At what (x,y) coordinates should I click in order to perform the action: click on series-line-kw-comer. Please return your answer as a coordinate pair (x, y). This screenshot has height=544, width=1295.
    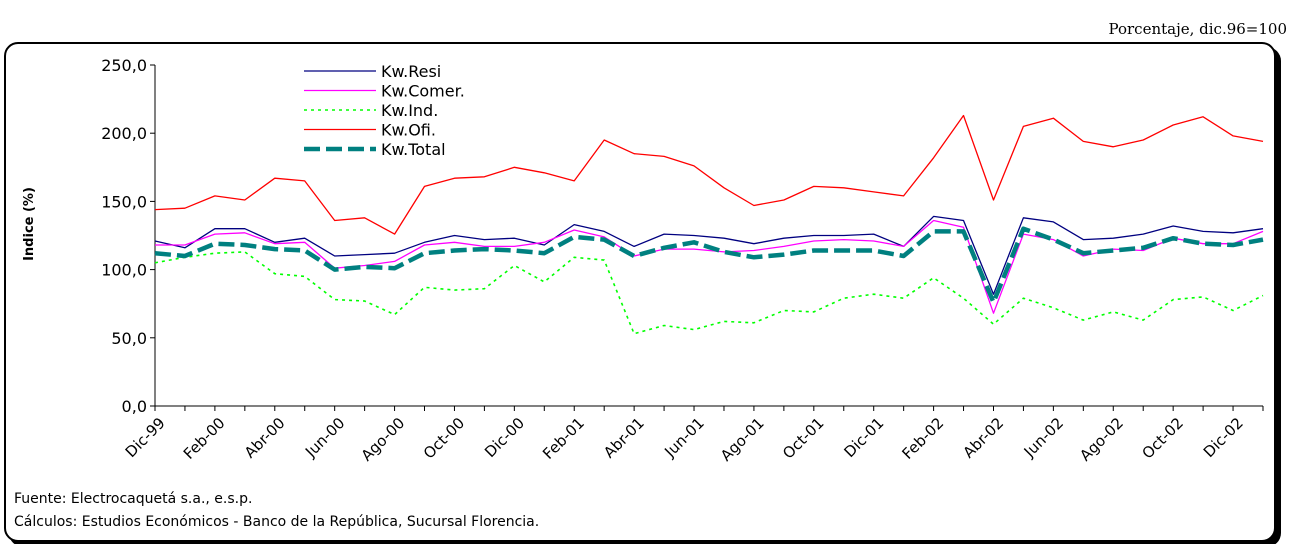
    Looking at the image, I should click on (709, 266).